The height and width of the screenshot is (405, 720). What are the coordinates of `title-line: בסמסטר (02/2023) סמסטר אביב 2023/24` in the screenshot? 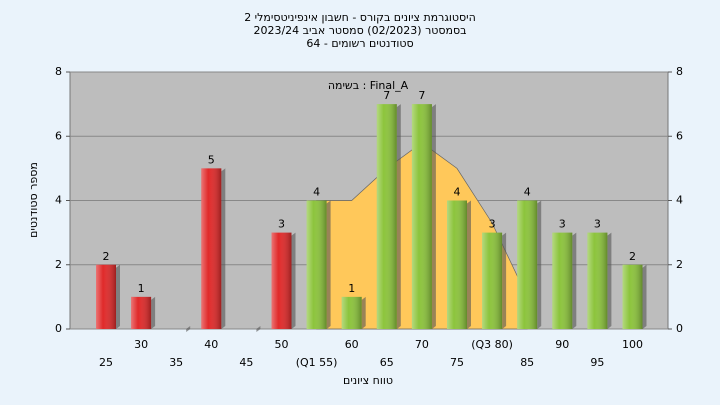 It's located at (359, 30).